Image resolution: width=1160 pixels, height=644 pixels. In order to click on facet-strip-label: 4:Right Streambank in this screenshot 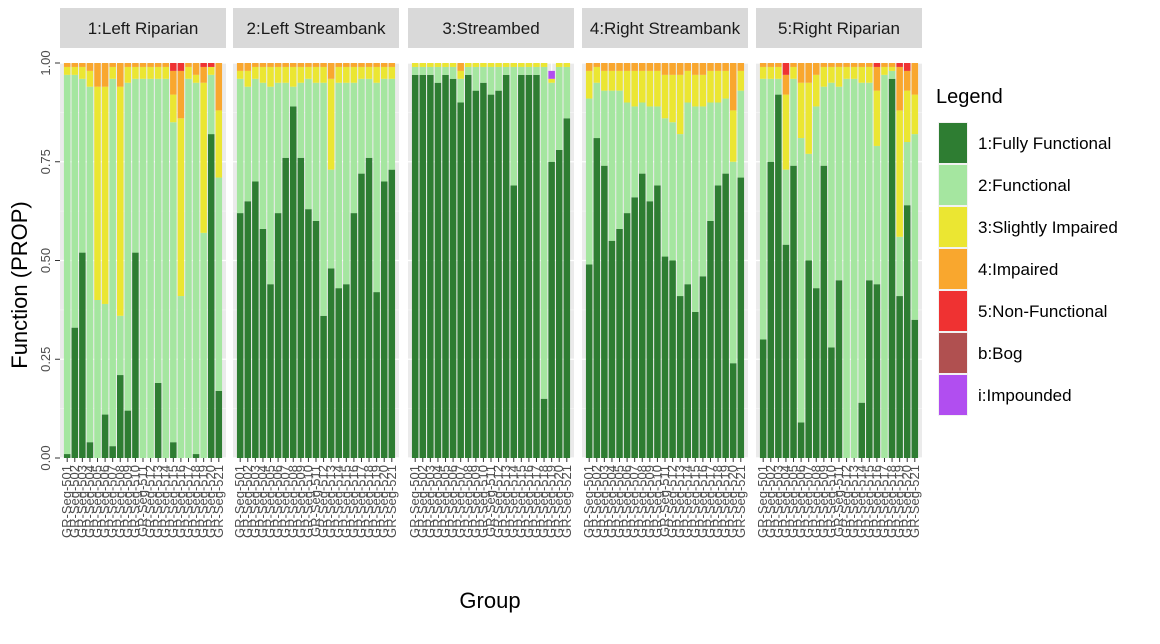, I will do `click(665, 28)`.